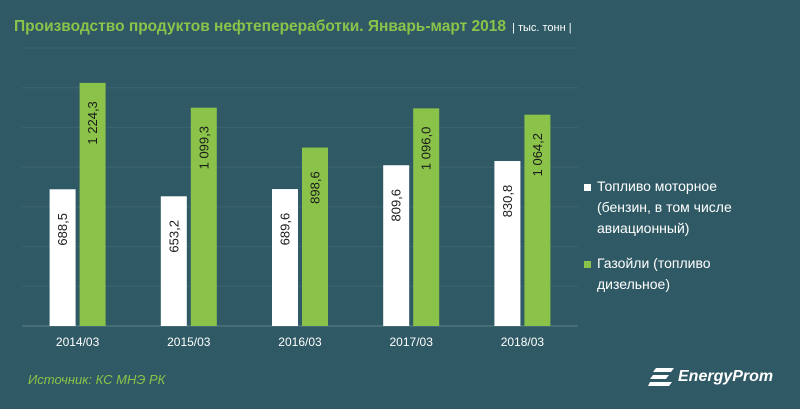 The width and height of the screenshot is (800, 409). Describe the element at coordinates (203, 147) in the screenshot. I see `data-label: 1 099,3` at that location.